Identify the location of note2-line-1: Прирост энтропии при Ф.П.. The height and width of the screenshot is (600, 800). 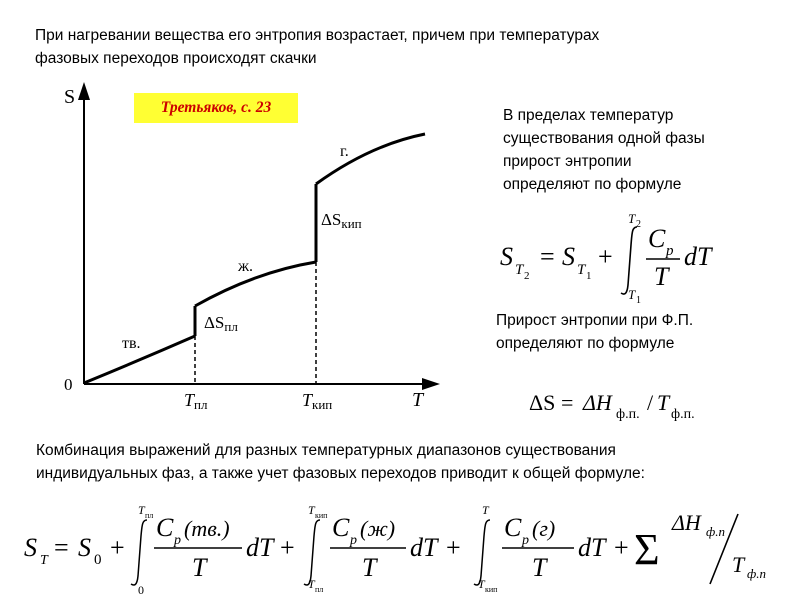
(595, 320).